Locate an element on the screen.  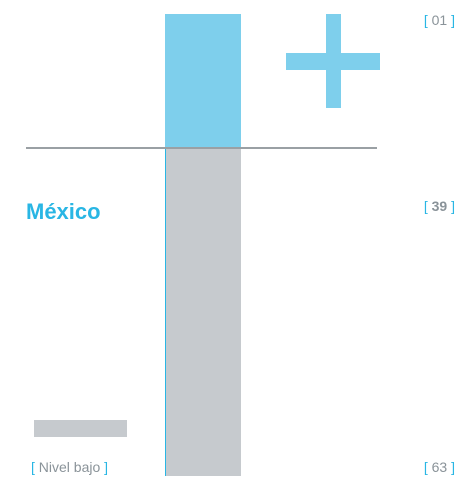
rank-country-value: 39 is located at coordinates (439, 206).